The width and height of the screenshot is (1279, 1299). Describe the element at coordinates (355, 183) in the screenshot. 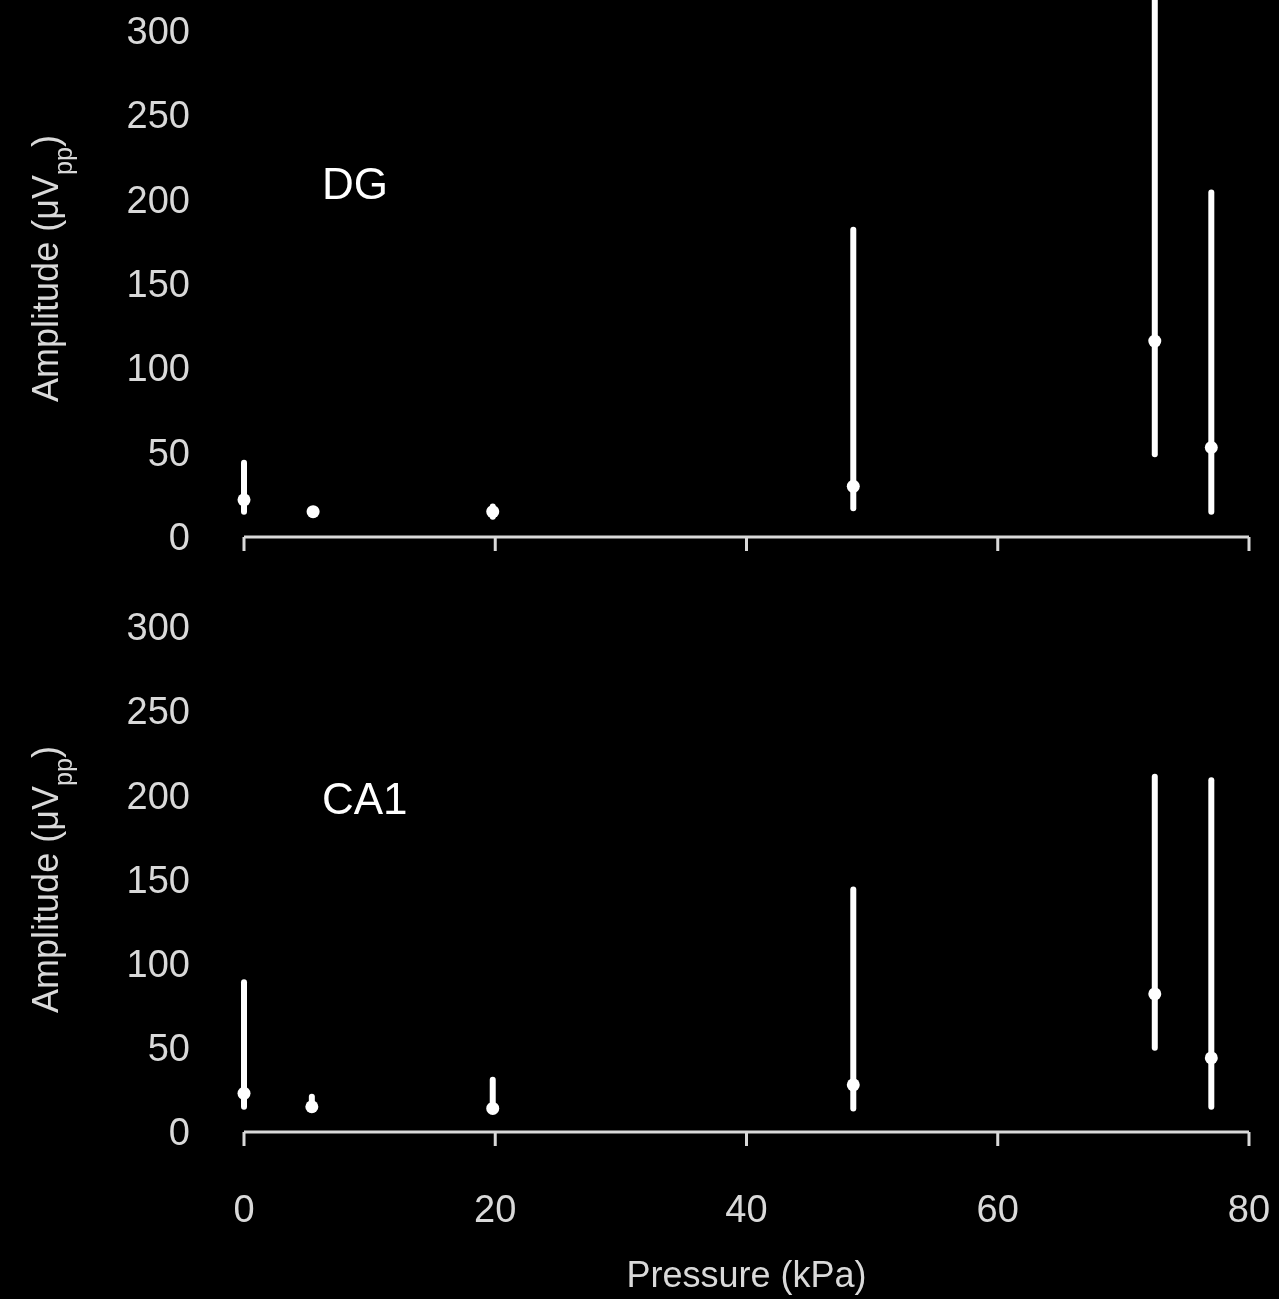

I see `annotation: DG` at that location.